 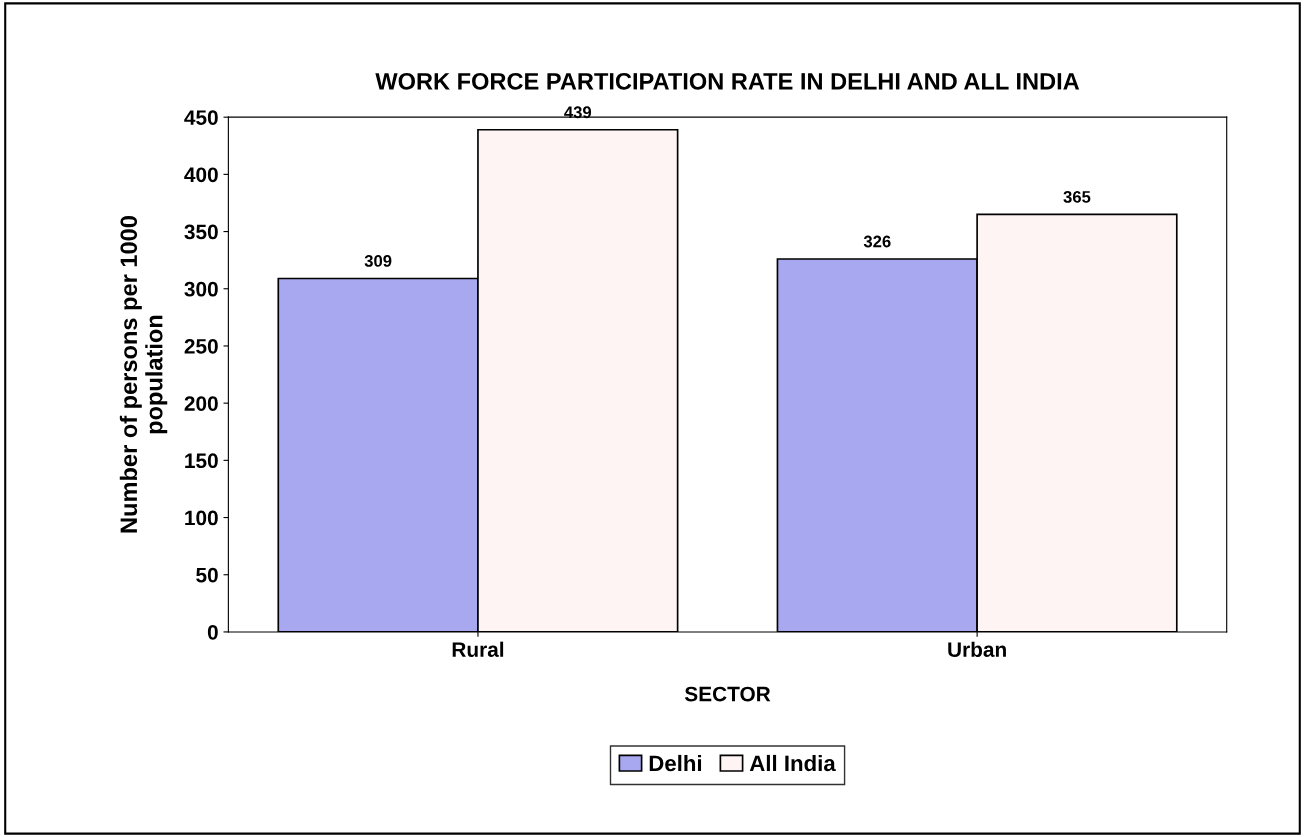 I want to click on y-tick-label: 400, so click(x=201, y=175).